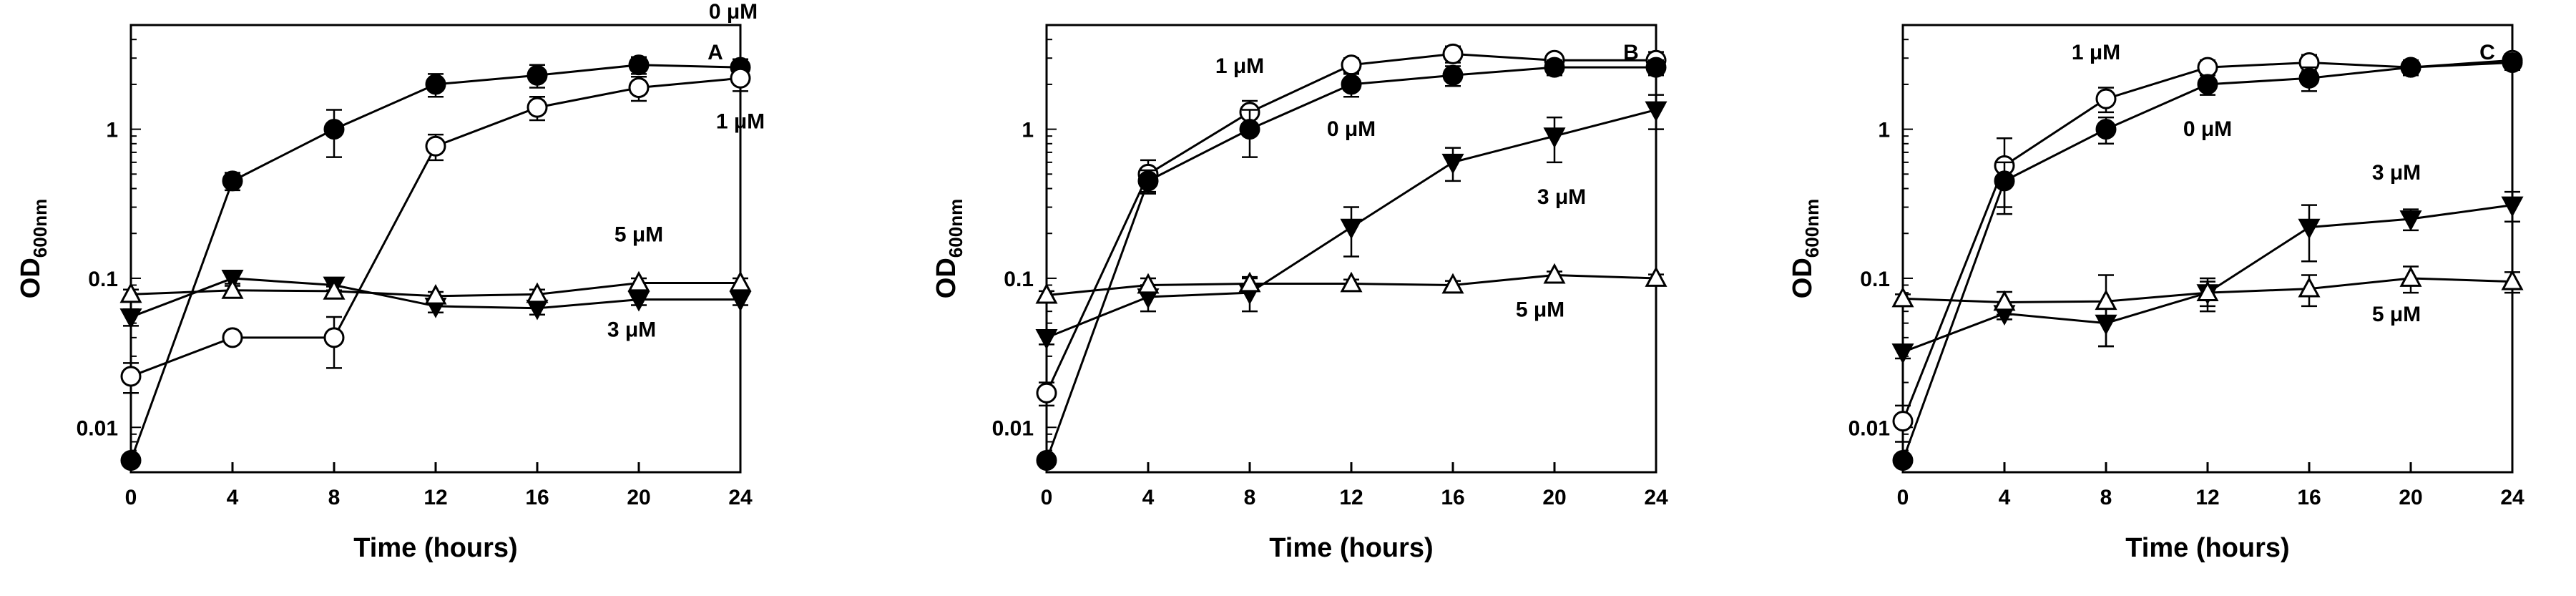  Describe the element at coordinates (1875, 279) in the screenshot. I see `y-tick-label: 0.1` at that location.